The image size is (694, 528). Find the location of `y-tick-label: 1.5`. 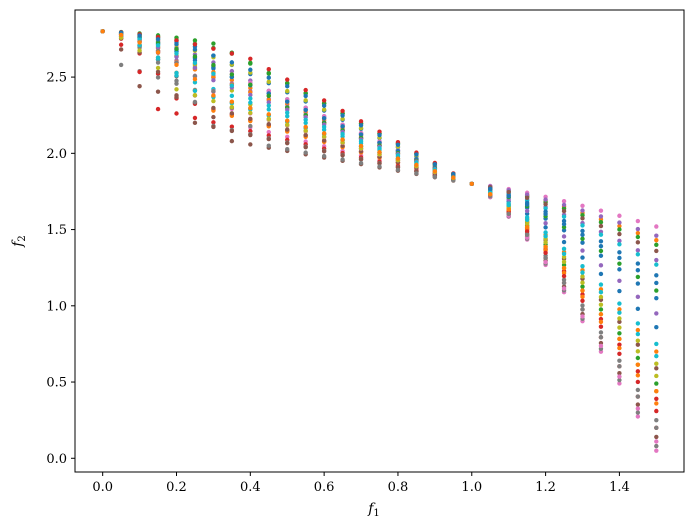

y-tick-label: 1.5 is located at coordinates (56, 230).